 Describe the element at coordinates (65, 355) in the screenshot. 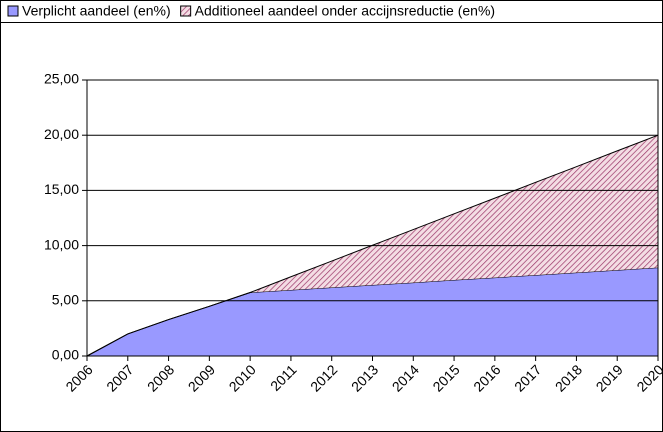

I see `y-tick-label: 0,00` at that location.